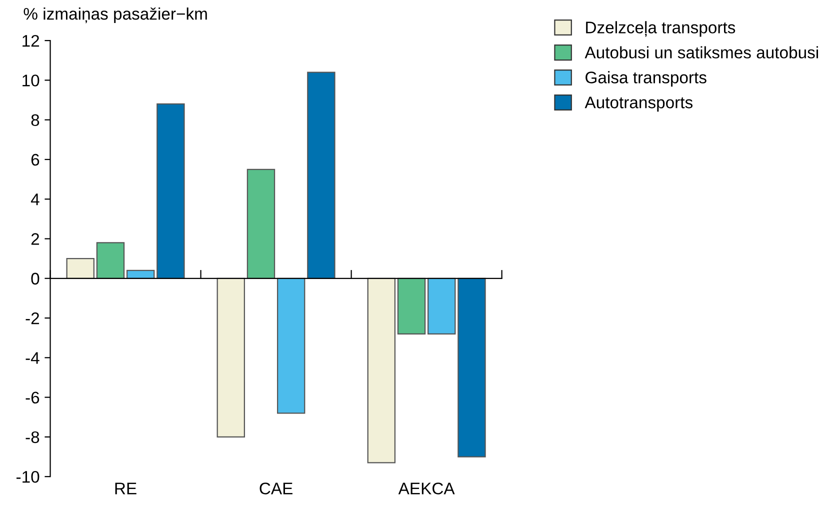  Describe the element at coordinates (701, 52) in the screenshot. I see `legend-label: Autobusi un satiksmes autobusi` at that location.